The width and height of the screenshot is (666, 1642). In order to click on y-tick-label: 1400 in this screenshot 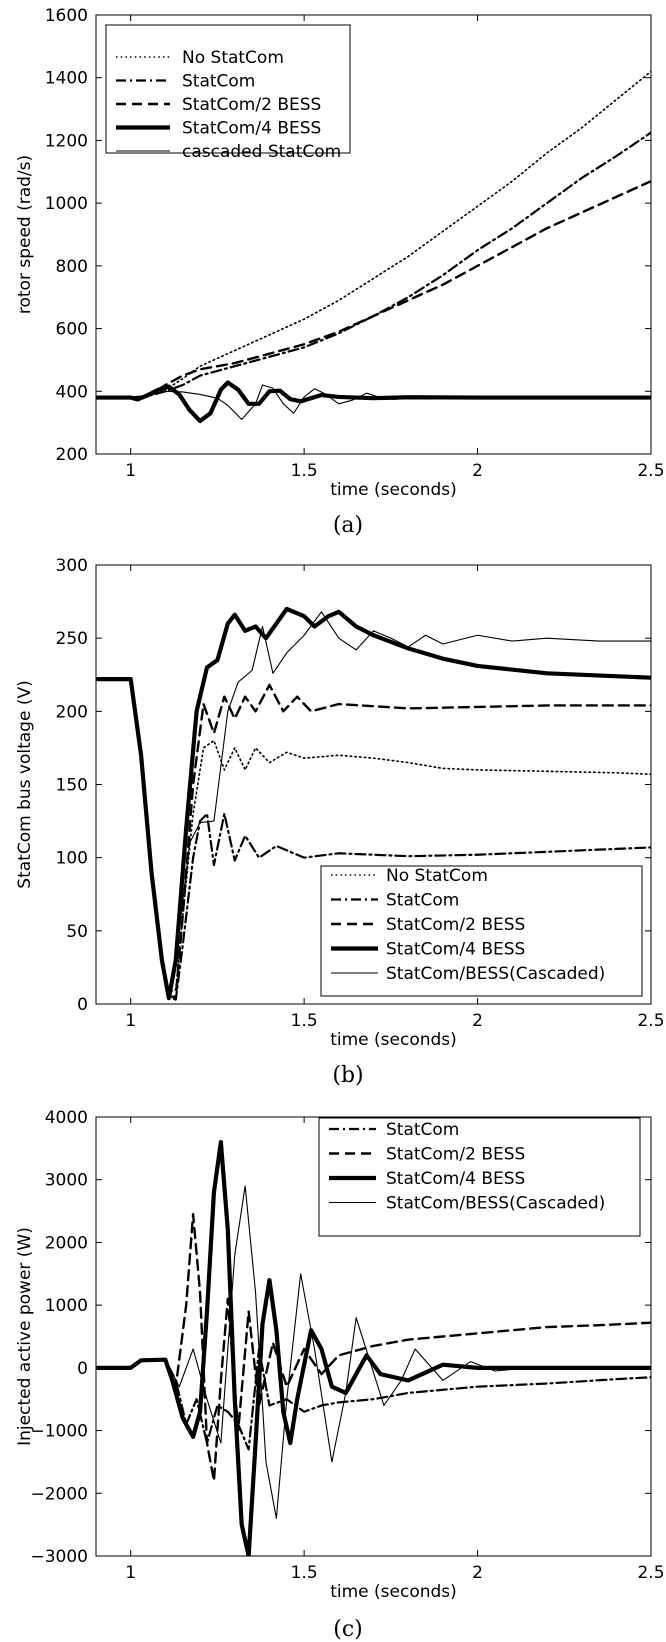, I will do `click(66, 79)`.